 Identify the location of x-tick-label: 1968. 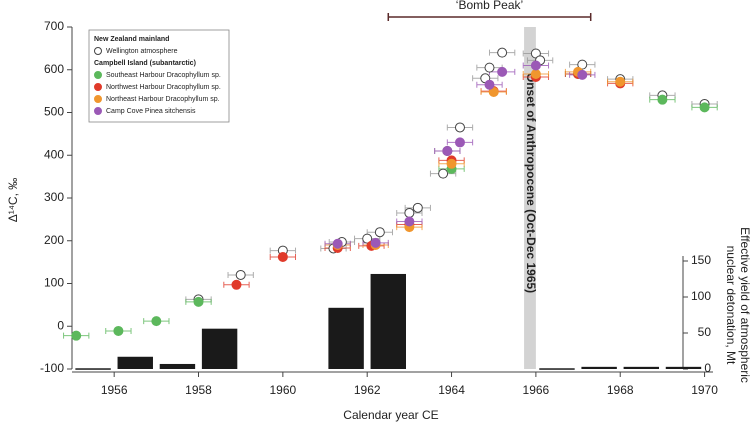
(620, 390).